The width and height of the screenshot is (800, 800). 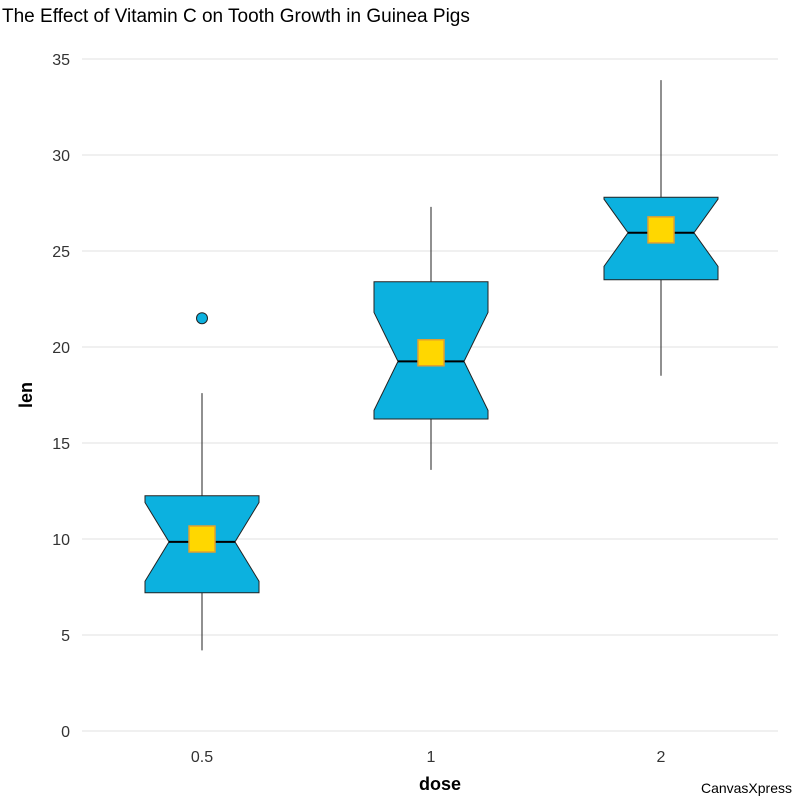 What do you see at coordinates (61, 252) in the screenshot?
I see `y-tick-label: 25` at bounding box center [61, 252].